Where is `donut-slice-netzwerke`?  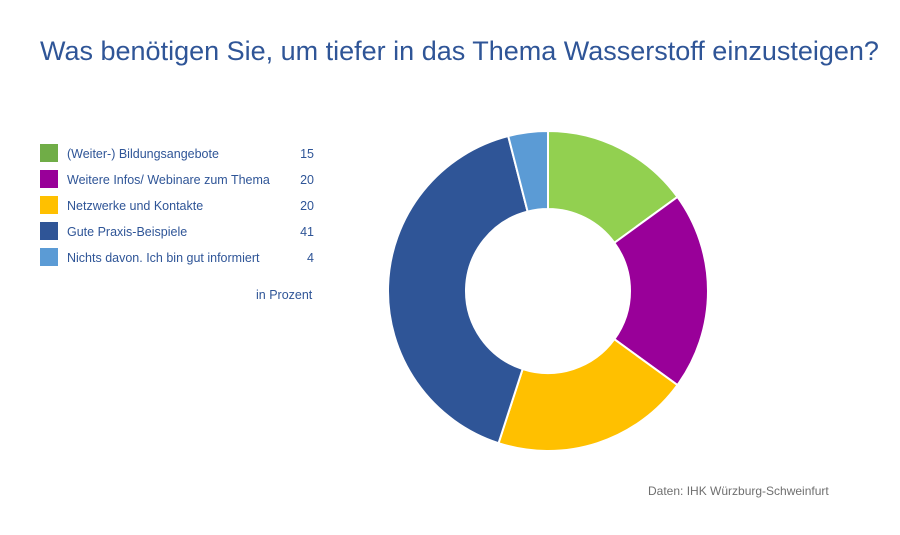
donut-slice-netzwerke is located at coordinates (588, 394).